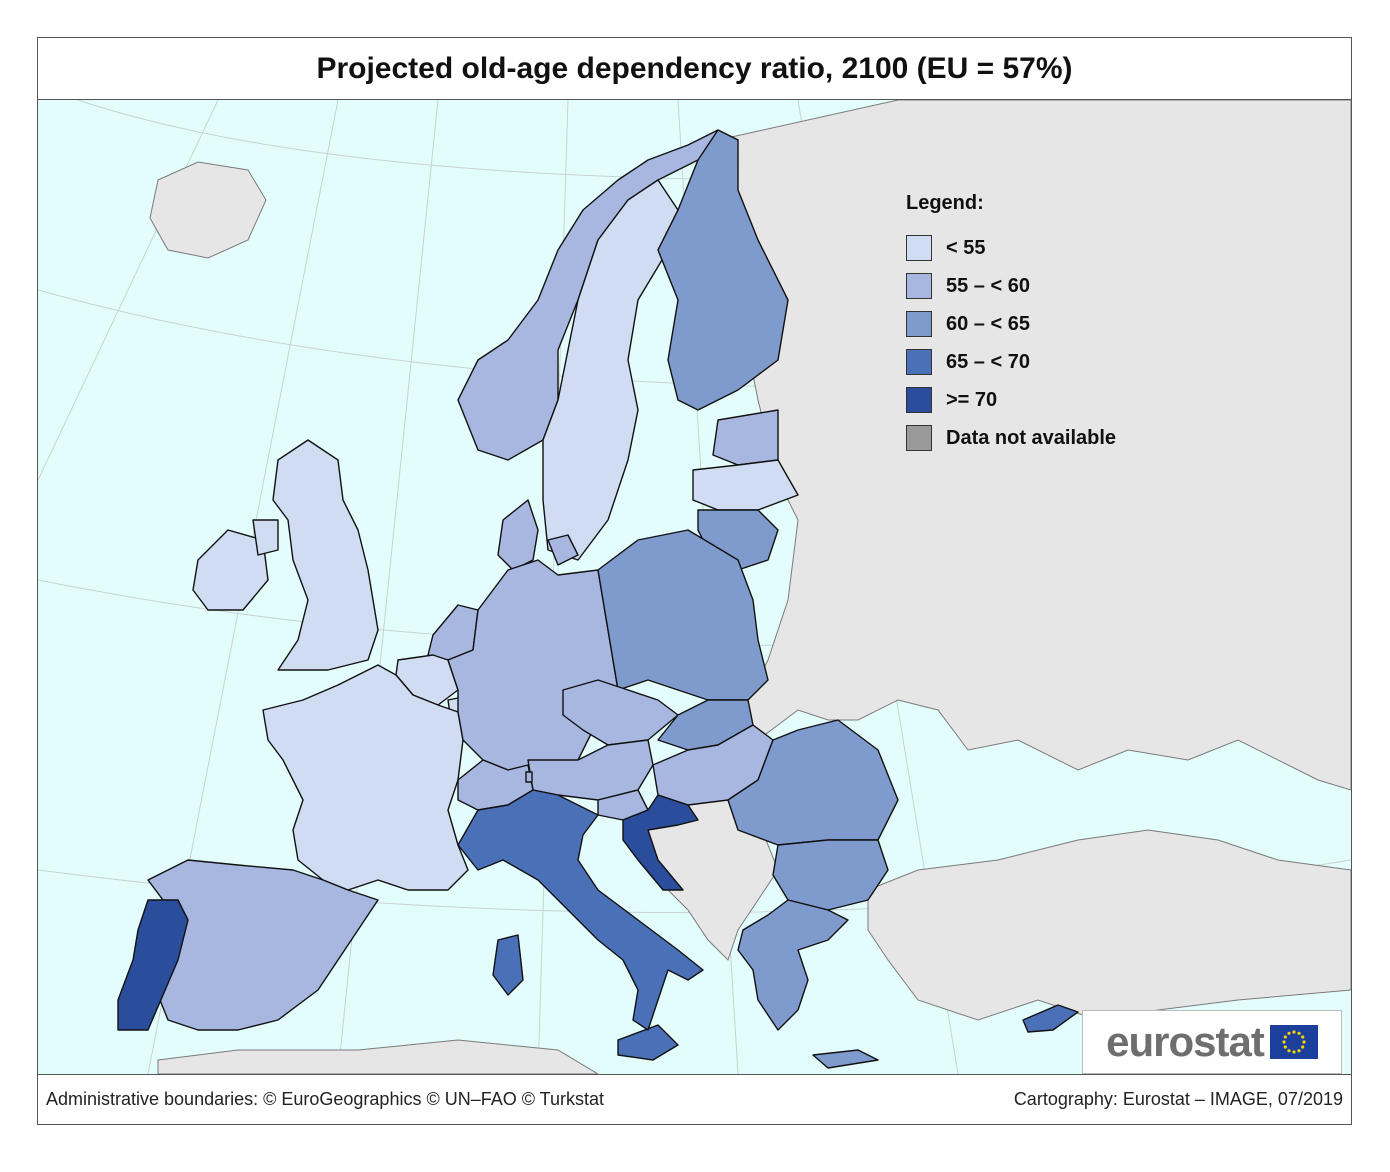  Describe the element at coordinates (1036, 400) in the screenshot. I see `legend-item: >= 70` at that location.